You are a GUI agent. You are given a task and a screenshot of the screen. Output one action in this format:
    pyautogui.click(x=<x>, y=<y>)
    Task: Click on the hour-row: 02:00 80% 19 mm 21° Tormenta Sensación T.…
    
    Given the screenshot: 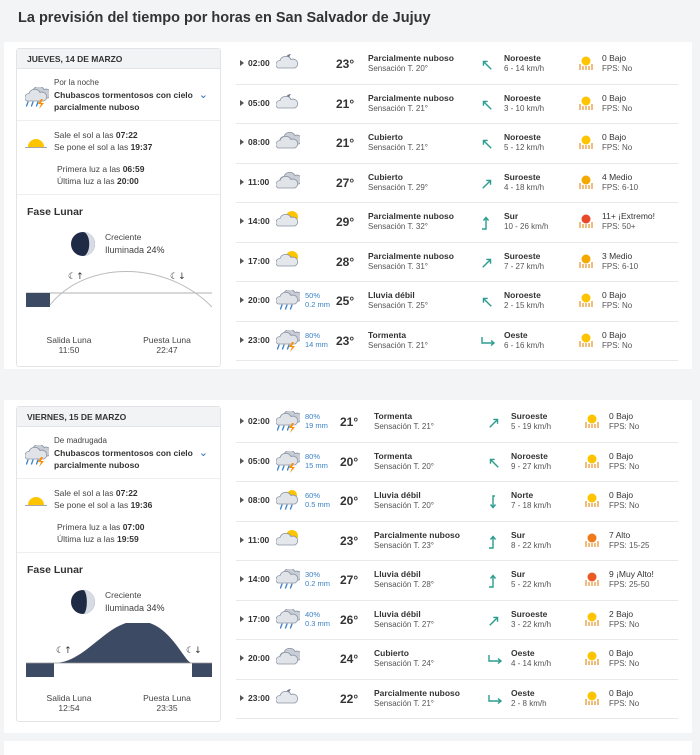 What is the action you would take?
    pyautogui.click(x=457, y=423)
    